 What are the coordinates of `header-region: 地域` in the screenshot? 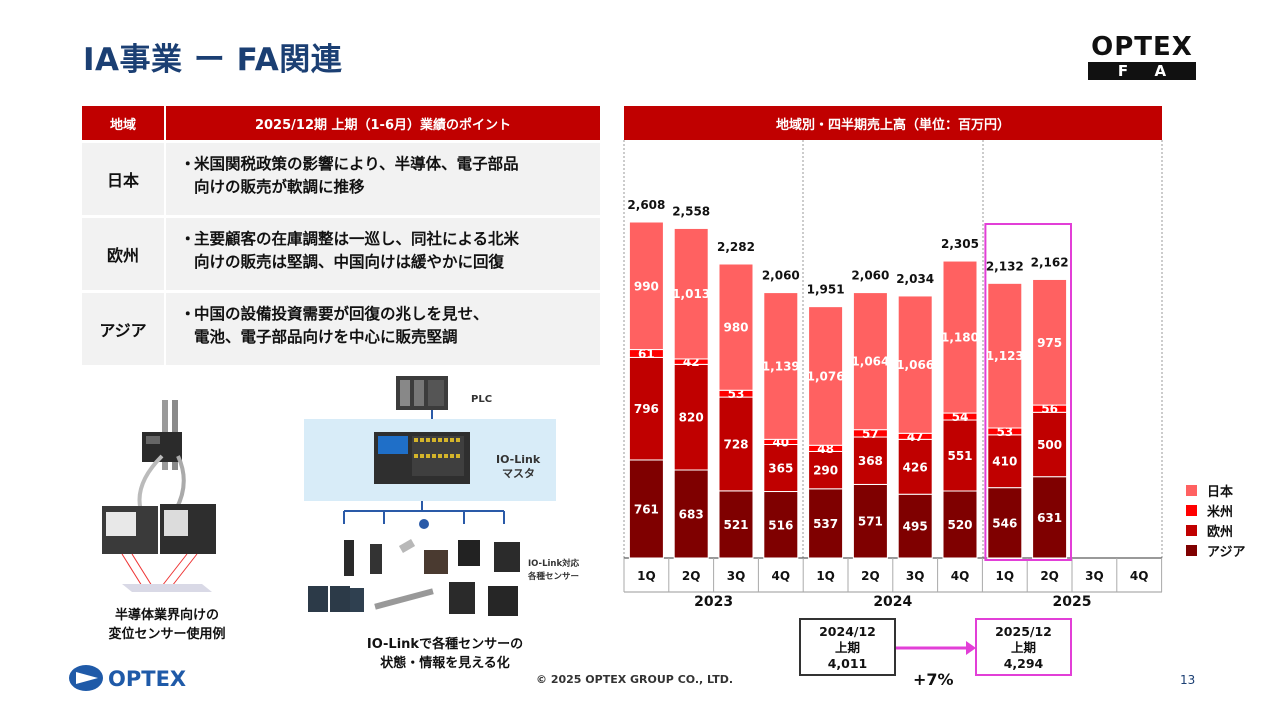 It's located at (124, 123).